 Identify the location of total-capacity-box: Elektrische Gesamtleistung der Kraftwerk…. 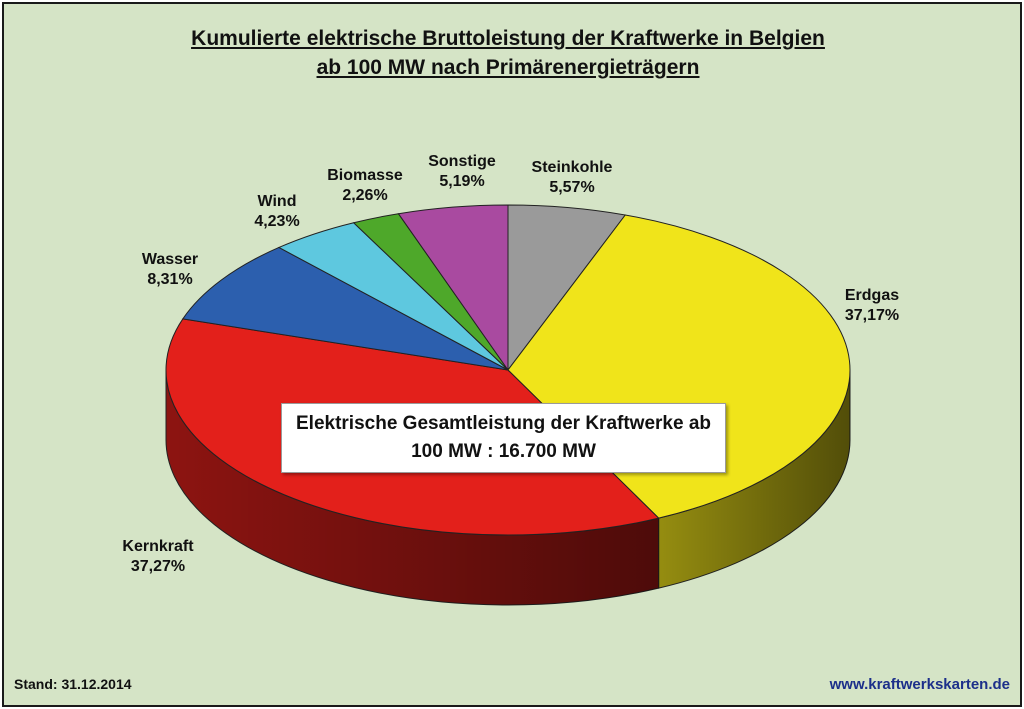
(503, 438).